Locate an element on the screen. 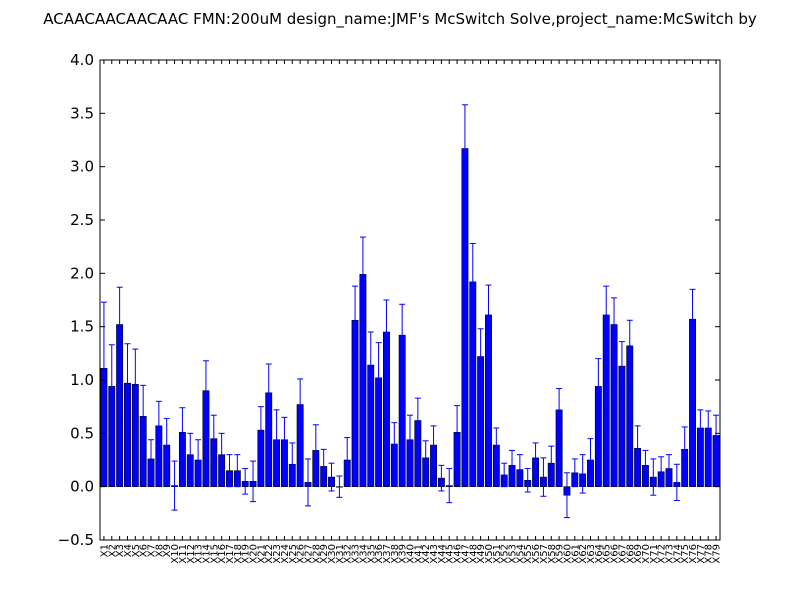 This screenshot has height=600, width=800. x-tick-label: X13 is located at coordinates (199, 554).